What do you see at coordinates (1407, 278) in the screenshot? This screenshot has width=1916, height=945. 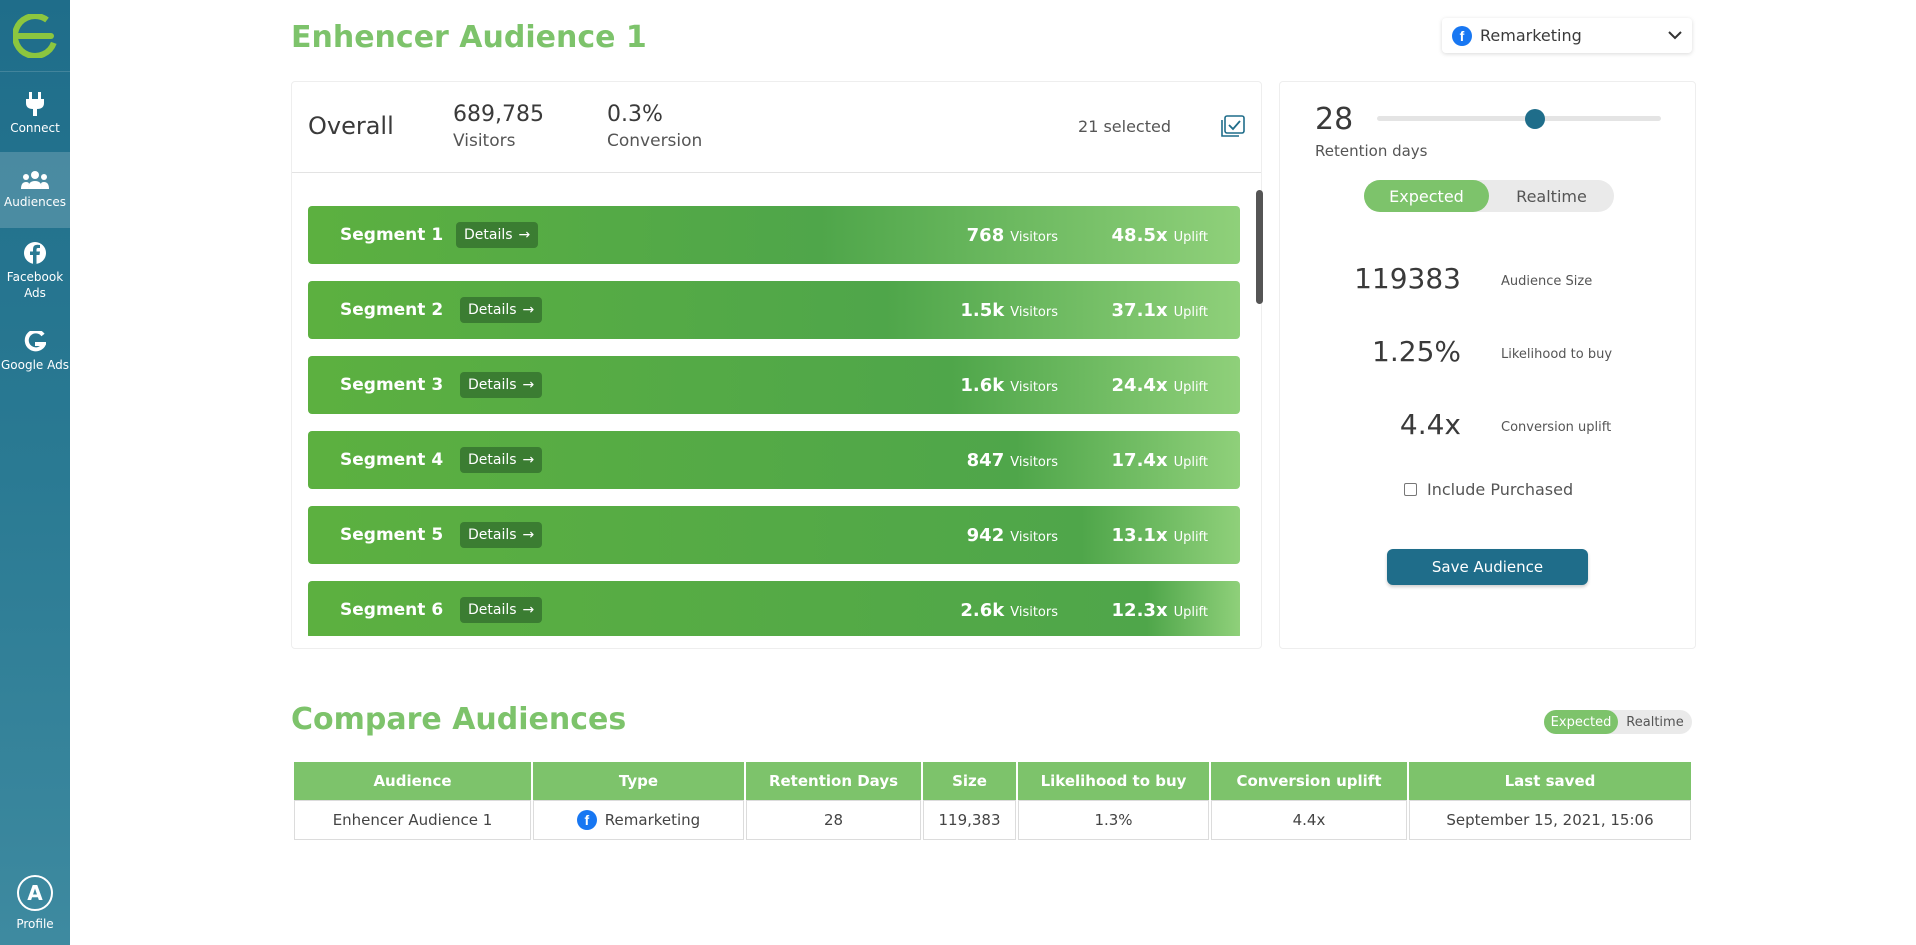 I see `audience-size-value: 119383` at bounding box center [1407, 278].